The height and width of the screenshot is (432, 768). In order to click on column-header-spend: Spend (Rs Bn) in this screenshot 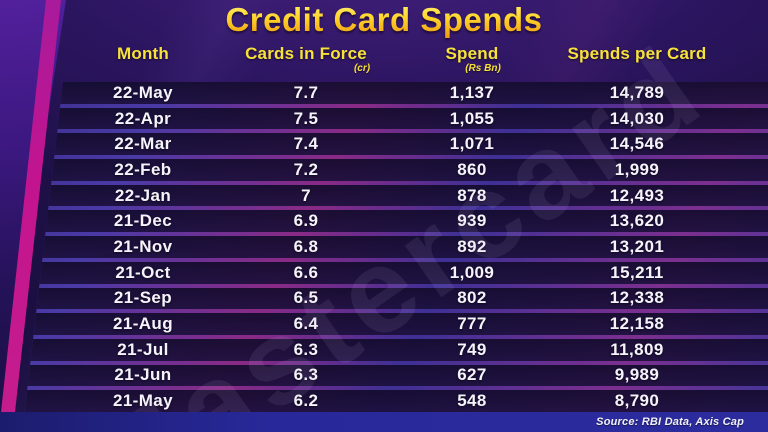, I will do `click(472, 59)`.